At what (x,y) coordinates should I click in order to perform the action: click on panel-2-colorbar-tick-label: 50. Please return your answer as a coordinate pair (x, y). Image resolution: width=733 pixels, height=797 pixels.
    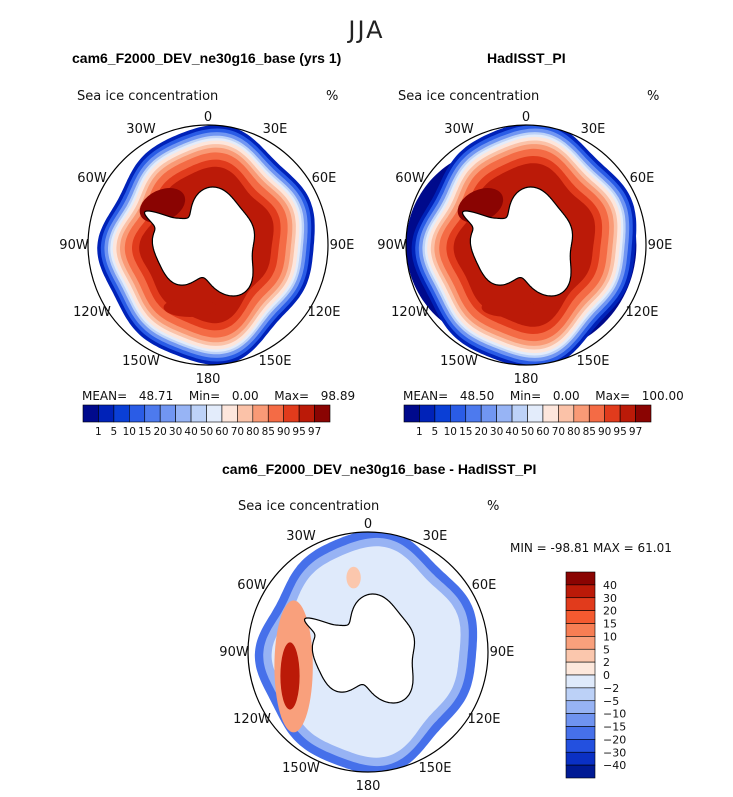
    Looking at the image, I should click on (527, 432).